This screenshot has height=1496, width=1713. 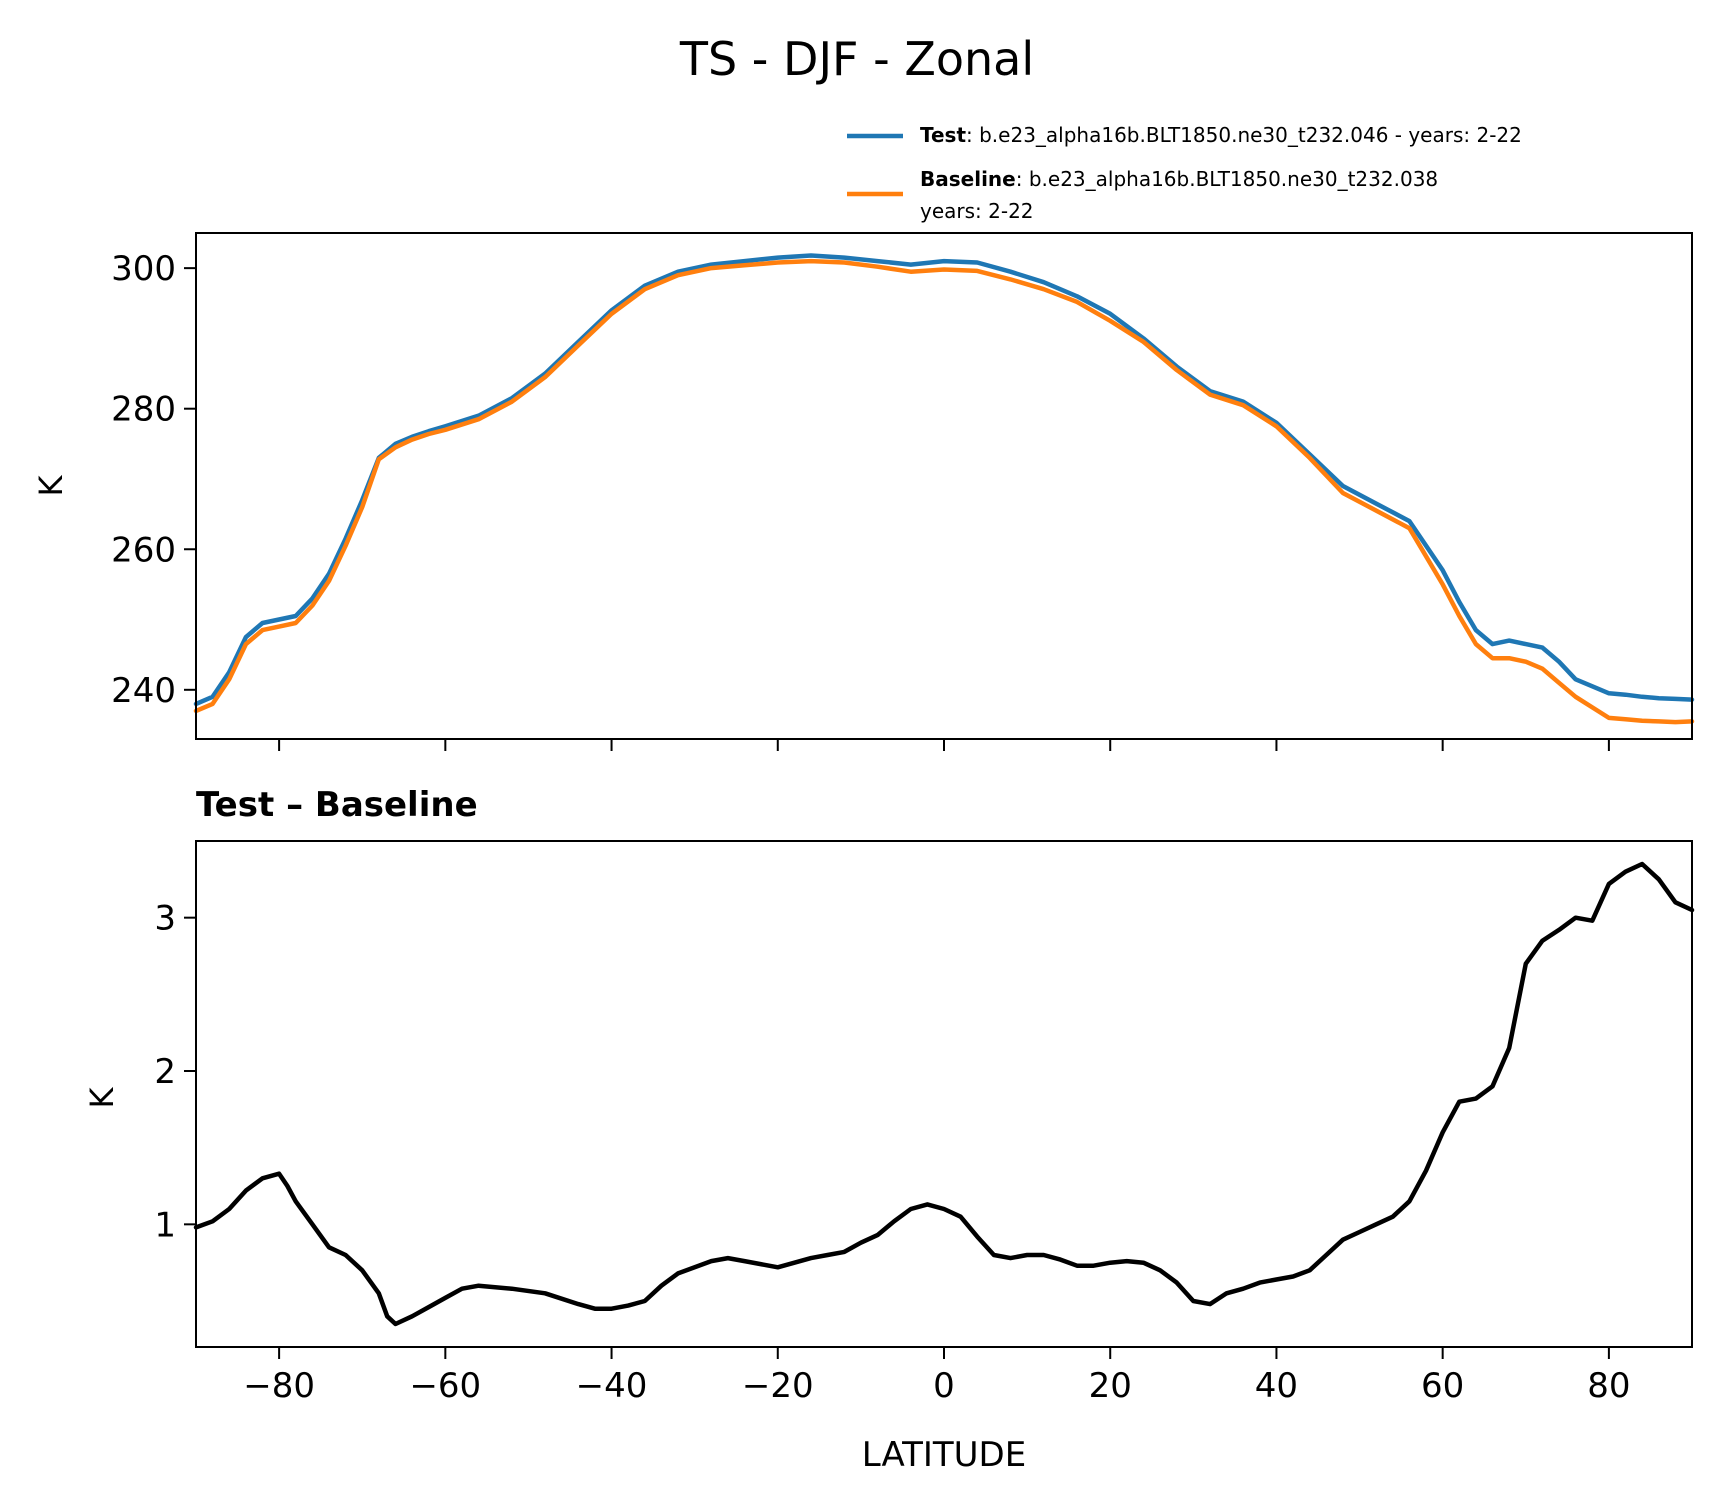 I want to click on x-tick-label: −60, so click(x=445, y=1386).